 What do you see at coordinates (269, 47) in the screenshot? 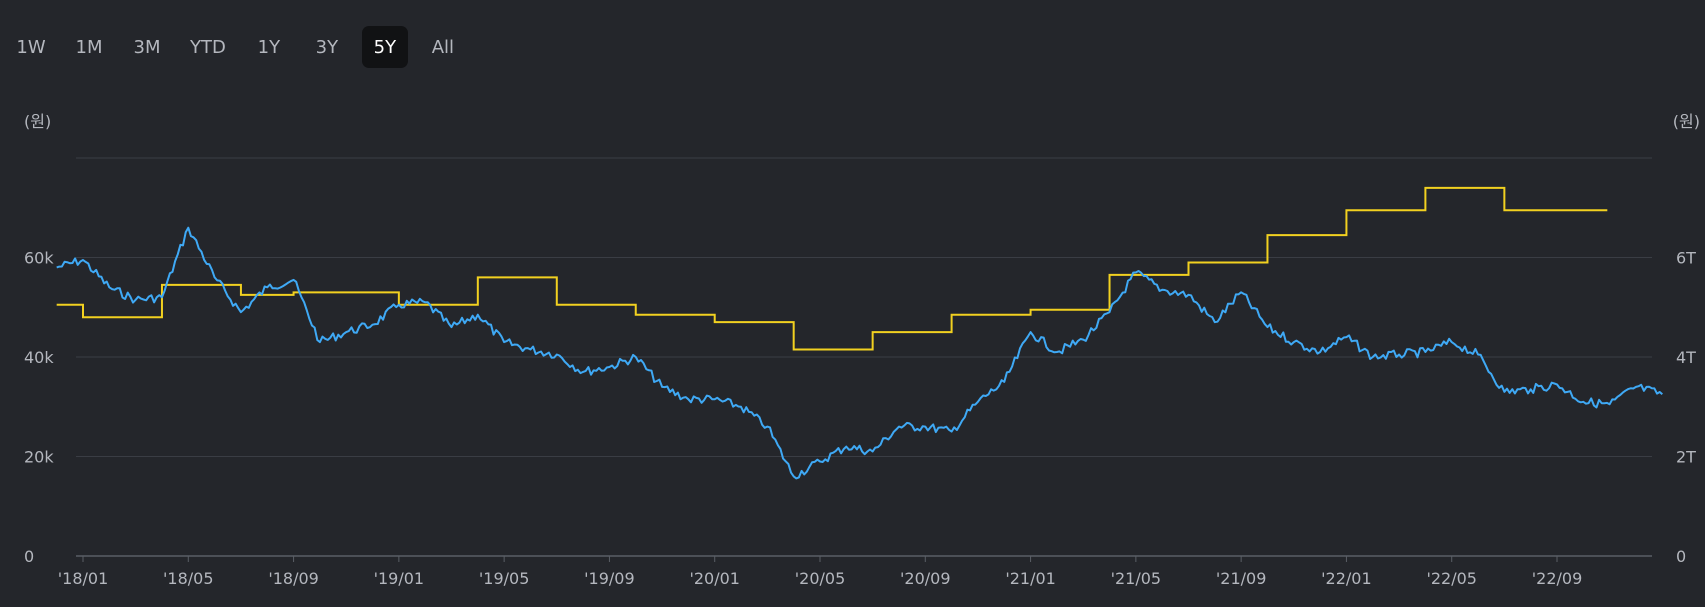
I see `range-button-1y: 1Y` at bounding box center [269, 47].